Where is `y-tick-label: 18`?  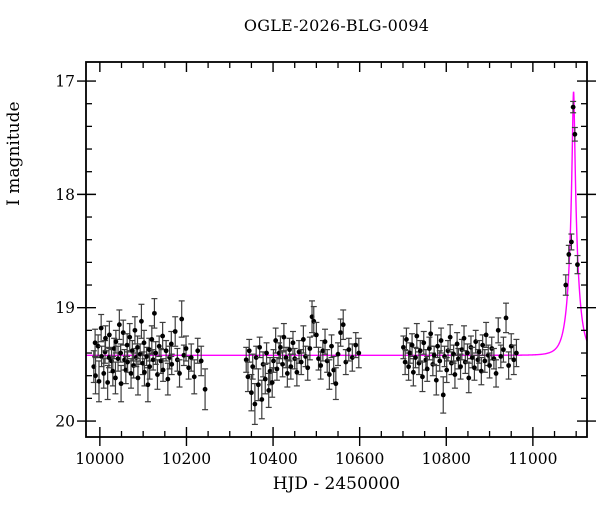 y-tick-label: 18 is located at coordinates (65, 195).